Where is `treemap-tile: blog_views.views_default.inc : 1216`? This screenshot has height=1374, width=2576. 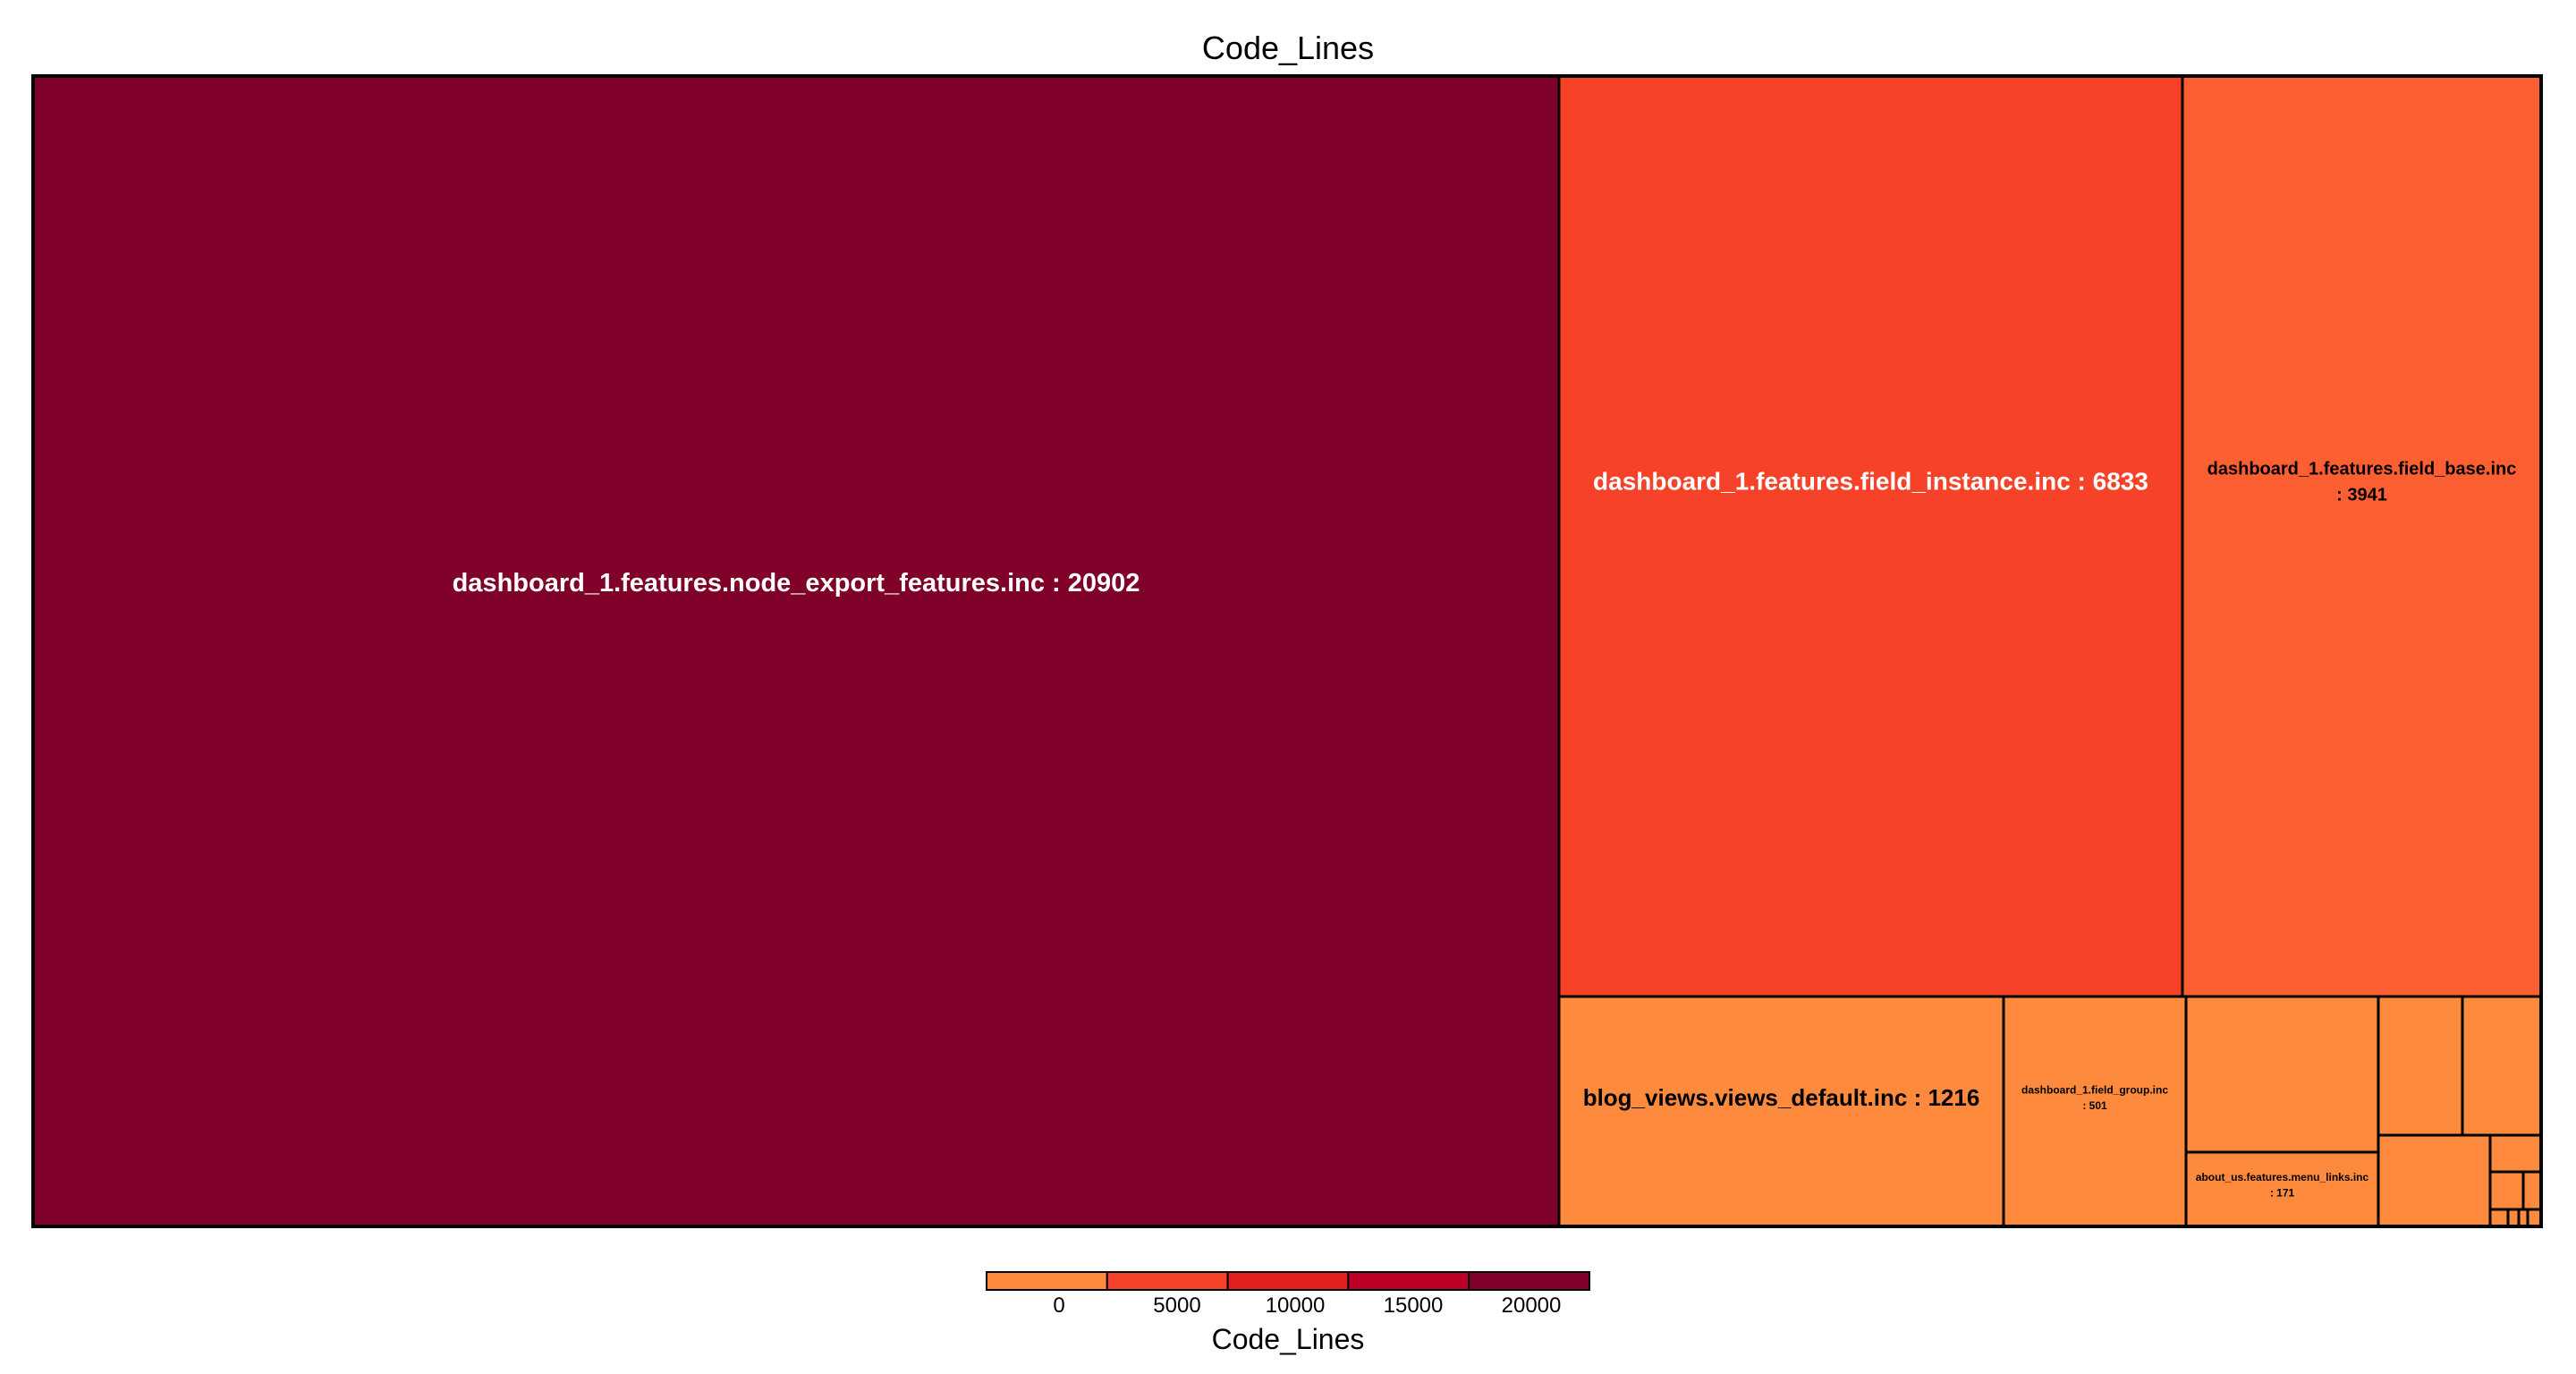 treemap-tile: blog_views.views_default.inc : 1216 is located at coordinates (1781, 1111).